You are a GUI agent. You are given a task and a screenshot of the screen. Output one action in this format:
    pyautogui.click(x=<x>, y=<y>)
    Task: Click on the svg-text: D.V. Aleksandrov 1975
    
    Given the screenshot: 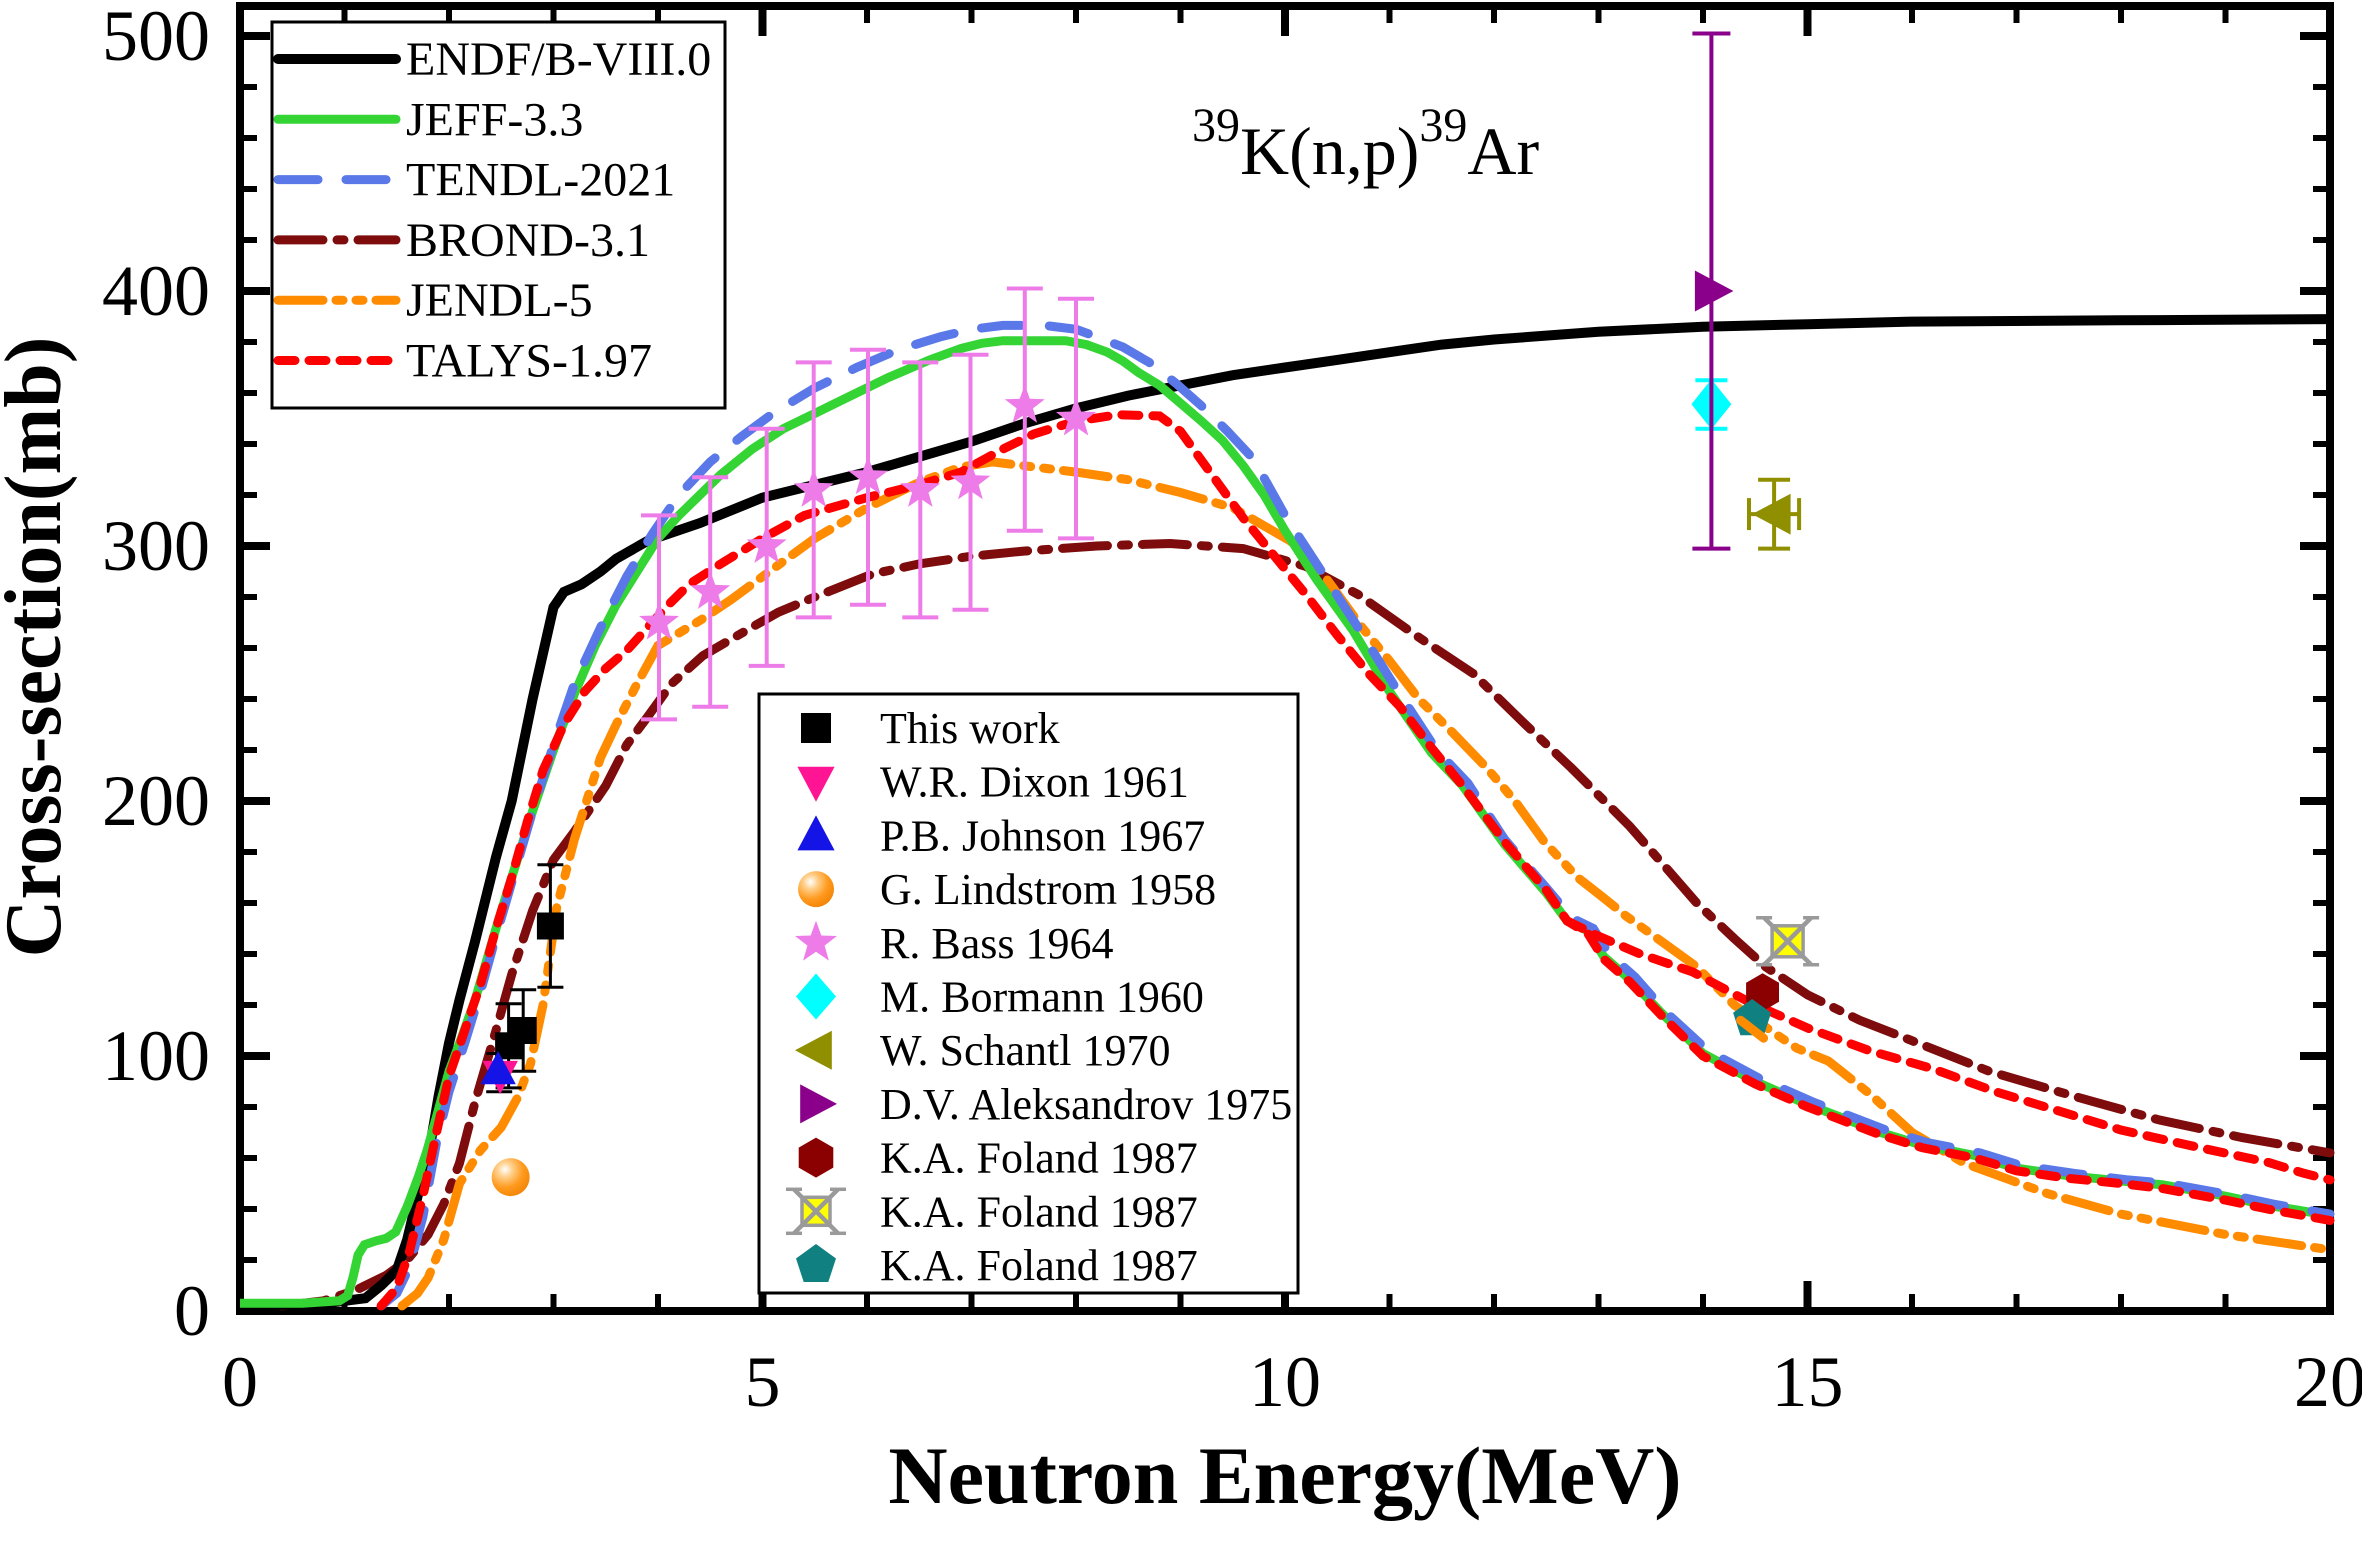 What is the action you would take?
    pyautogui.click(x=1086, y=1104)
    